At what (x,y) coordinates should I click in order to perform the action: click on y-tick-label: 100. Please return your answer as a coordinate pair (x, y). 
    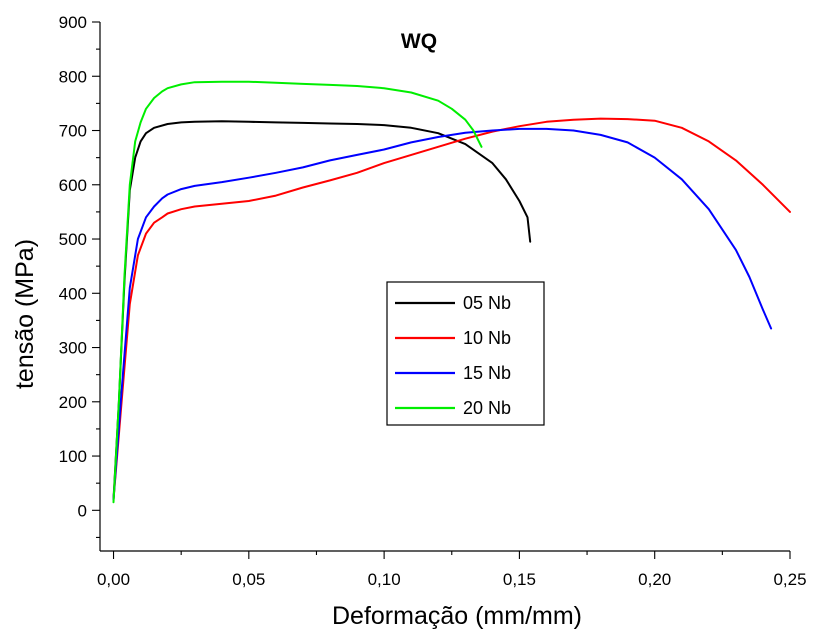
    Looking at the image, I should click on (73, 456).